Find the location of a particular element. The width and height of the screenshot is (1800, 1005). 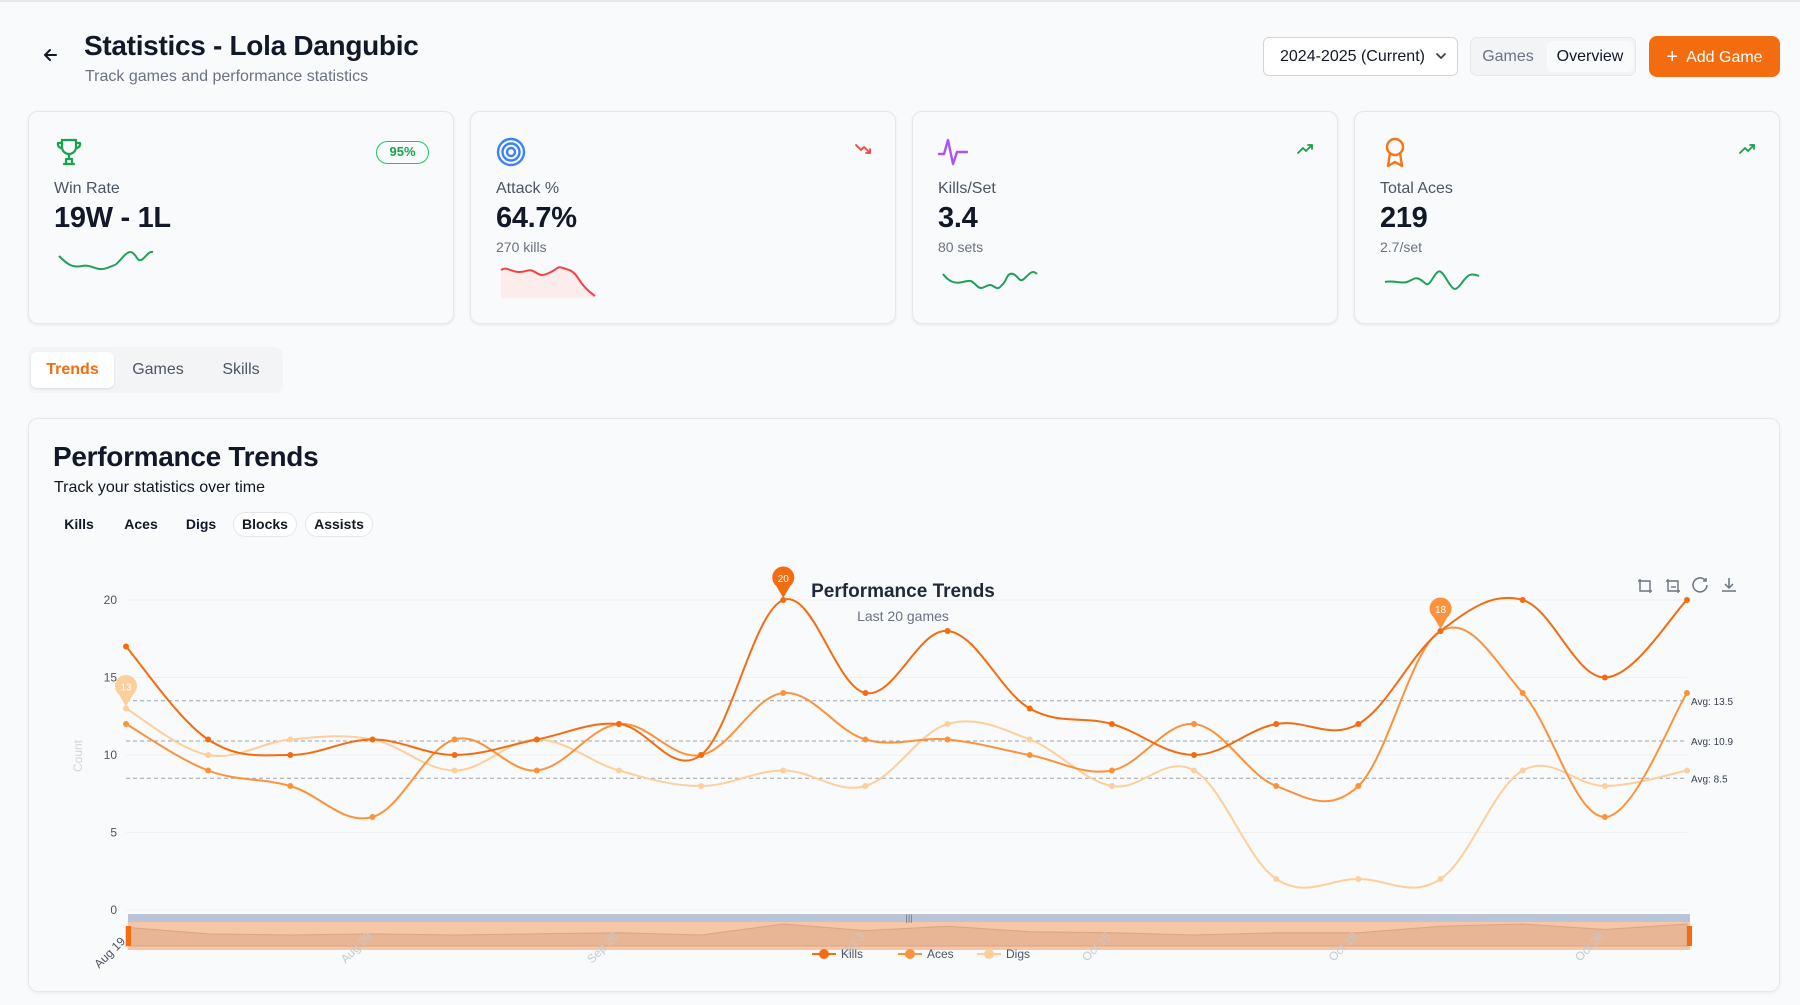

average-label: Avg: 8.5 is located at coordinates (1709, 779).